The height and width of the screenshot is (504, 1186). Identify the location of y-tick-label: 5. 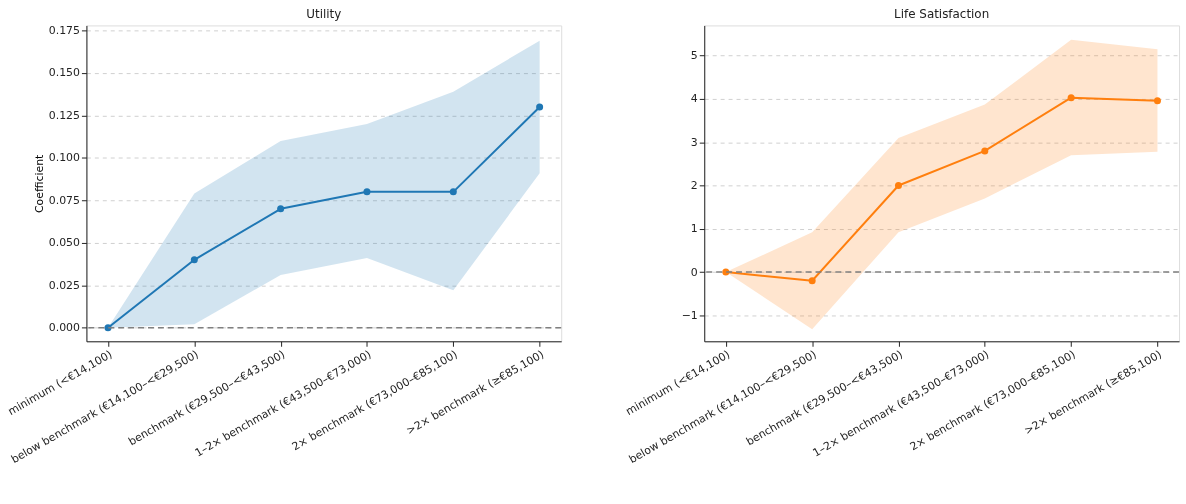
(694, 56).